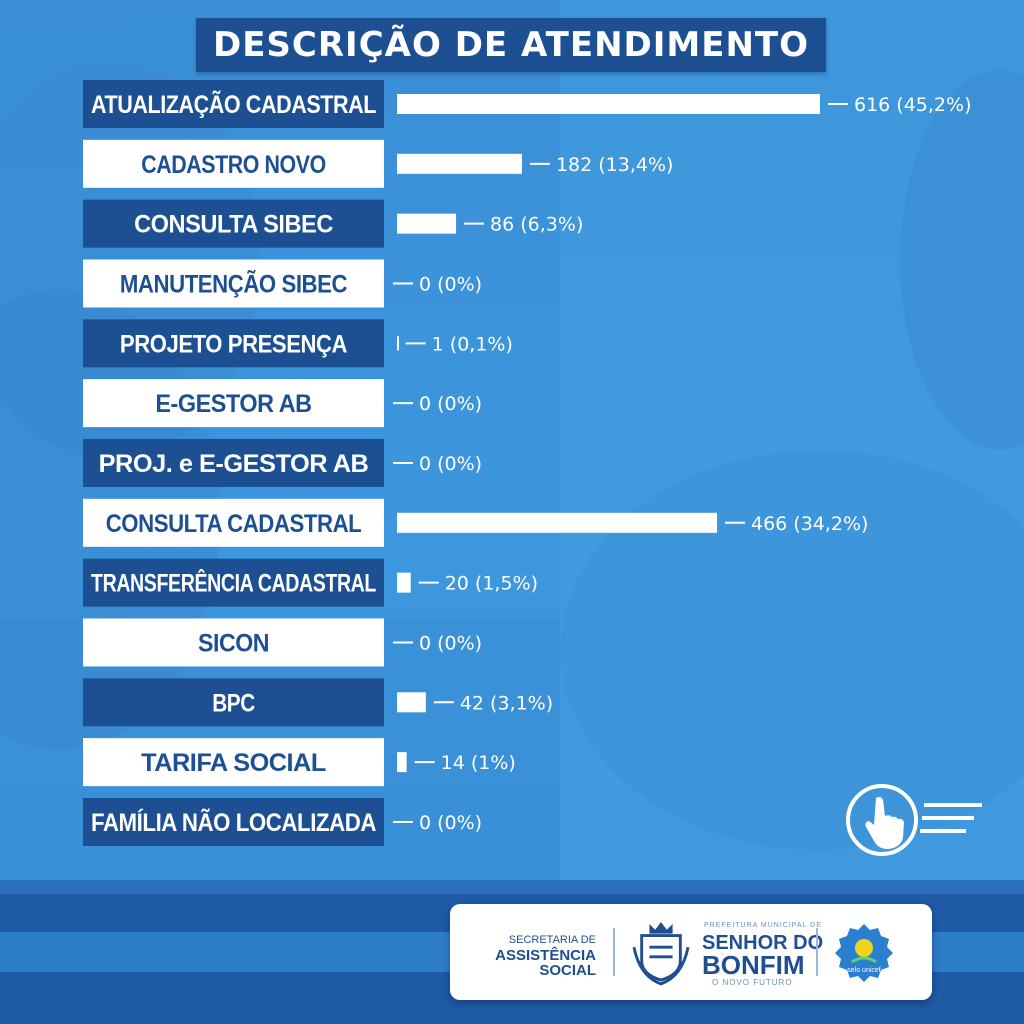  Describe the element at coordinates (864, 970) in the screenshot. I see `selo-text: selo unicef` at that location.